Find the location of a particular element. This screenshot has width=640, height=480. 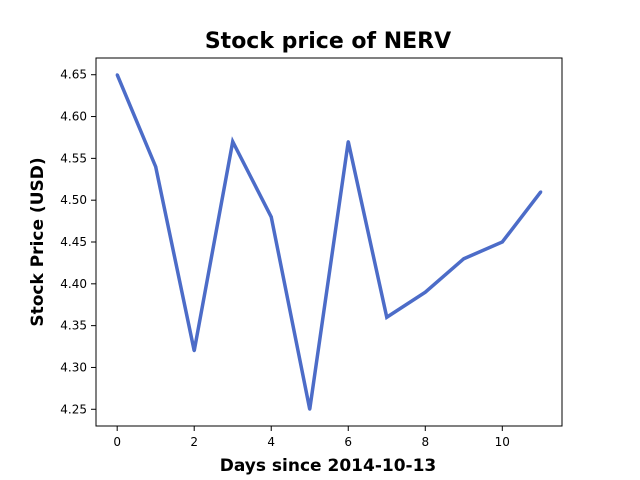

x-axis-label: Days since 2014-10-13 is located at coordinates (328, 466).